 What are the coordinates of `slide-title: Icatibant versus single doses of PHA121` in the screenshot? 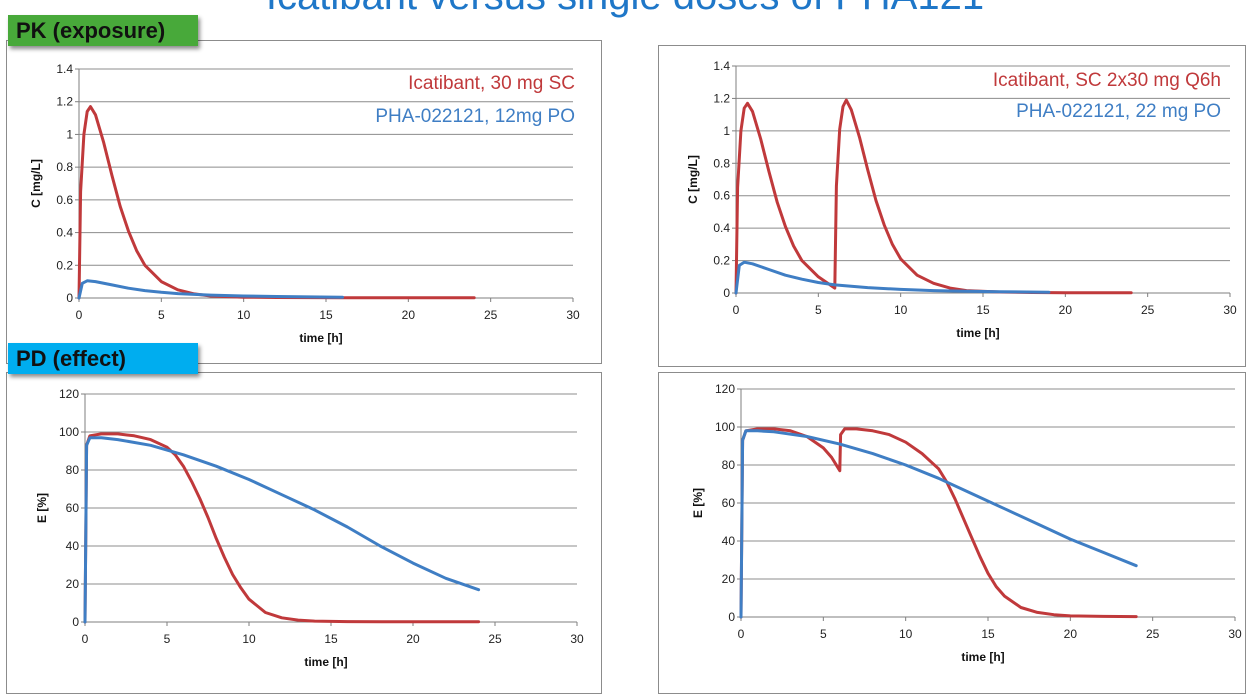 It's located at (625, 9).